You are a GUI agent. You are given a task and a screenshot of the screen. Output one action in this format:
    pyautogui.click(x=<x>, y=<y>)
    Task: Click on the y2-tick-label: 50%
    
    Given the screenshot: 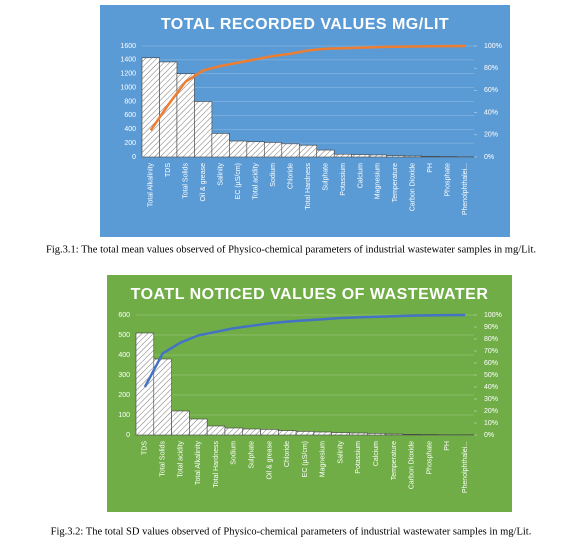 What is the action you would take?
    pyautogui.click(x=491, y=375)
    